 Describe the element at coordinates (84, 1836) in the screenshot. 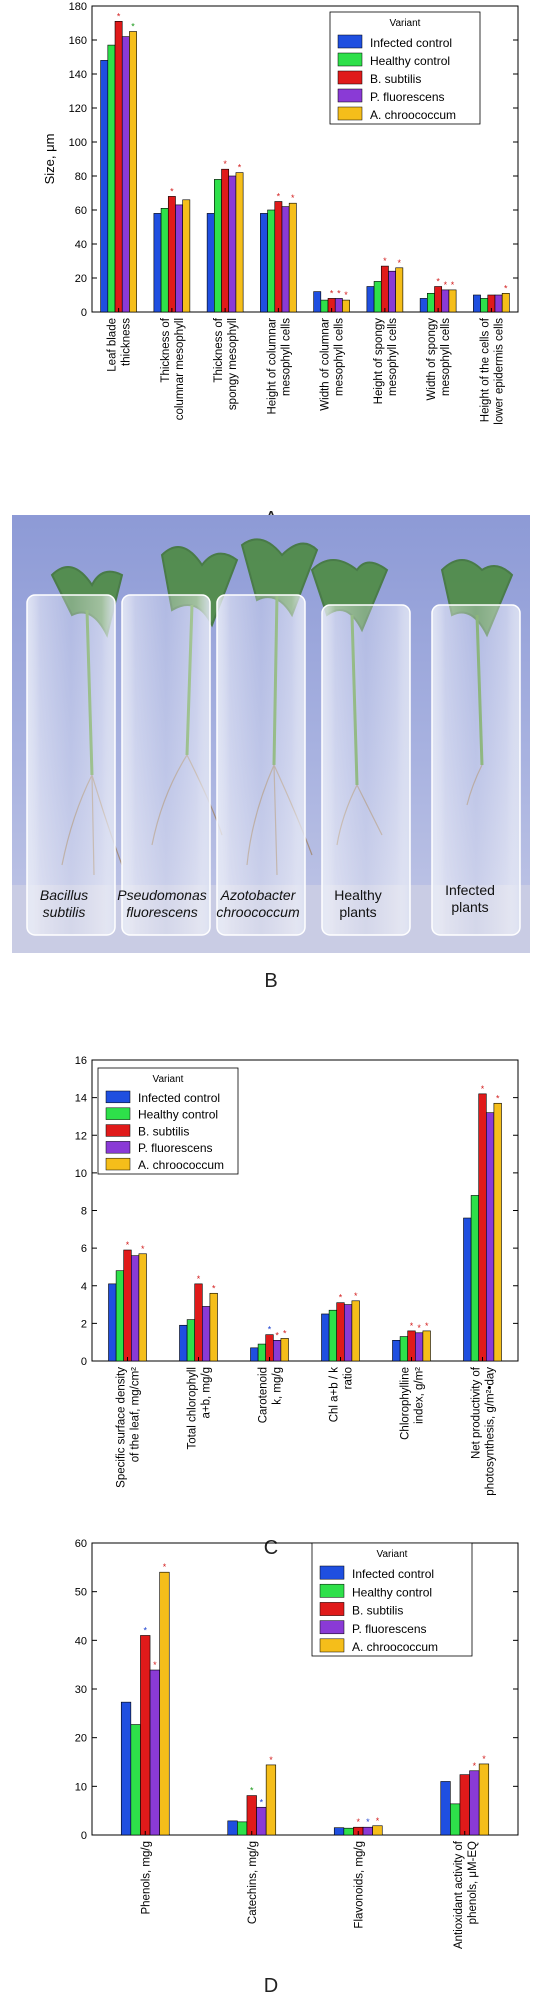

I see `chart-d-ytick-label: 0` at that location.